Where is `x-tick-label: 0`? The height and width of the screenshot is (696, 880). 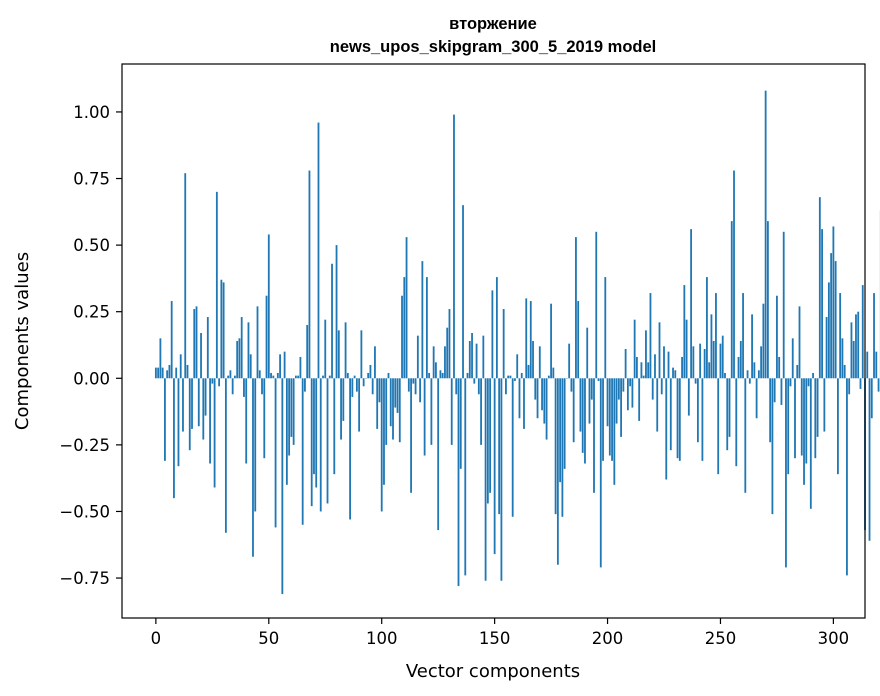 x-tick-label: 0 is located at coordinates (156, 638).